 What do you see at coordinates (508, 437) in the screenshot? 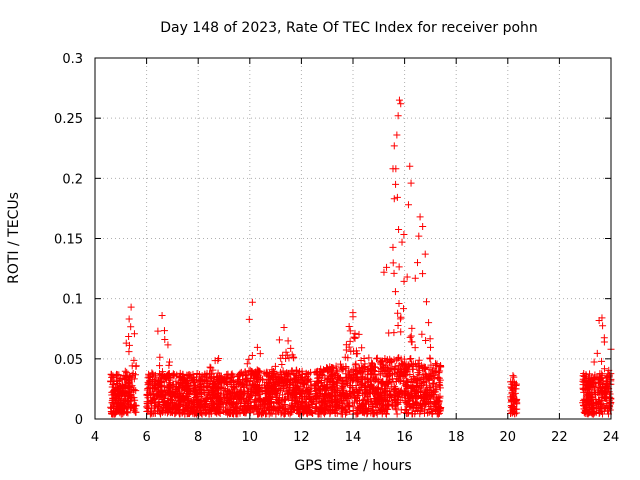
I see `x-tick-label: 20` at bounding box center [508, 437].